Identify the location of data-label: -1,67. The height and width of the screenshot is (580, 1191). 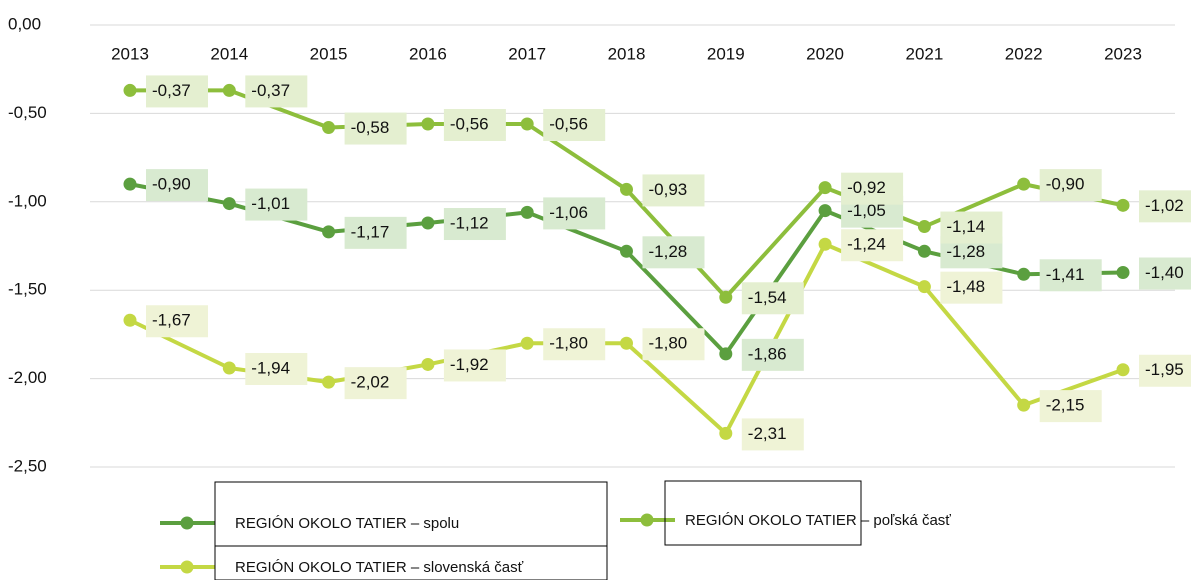
(171, 320).